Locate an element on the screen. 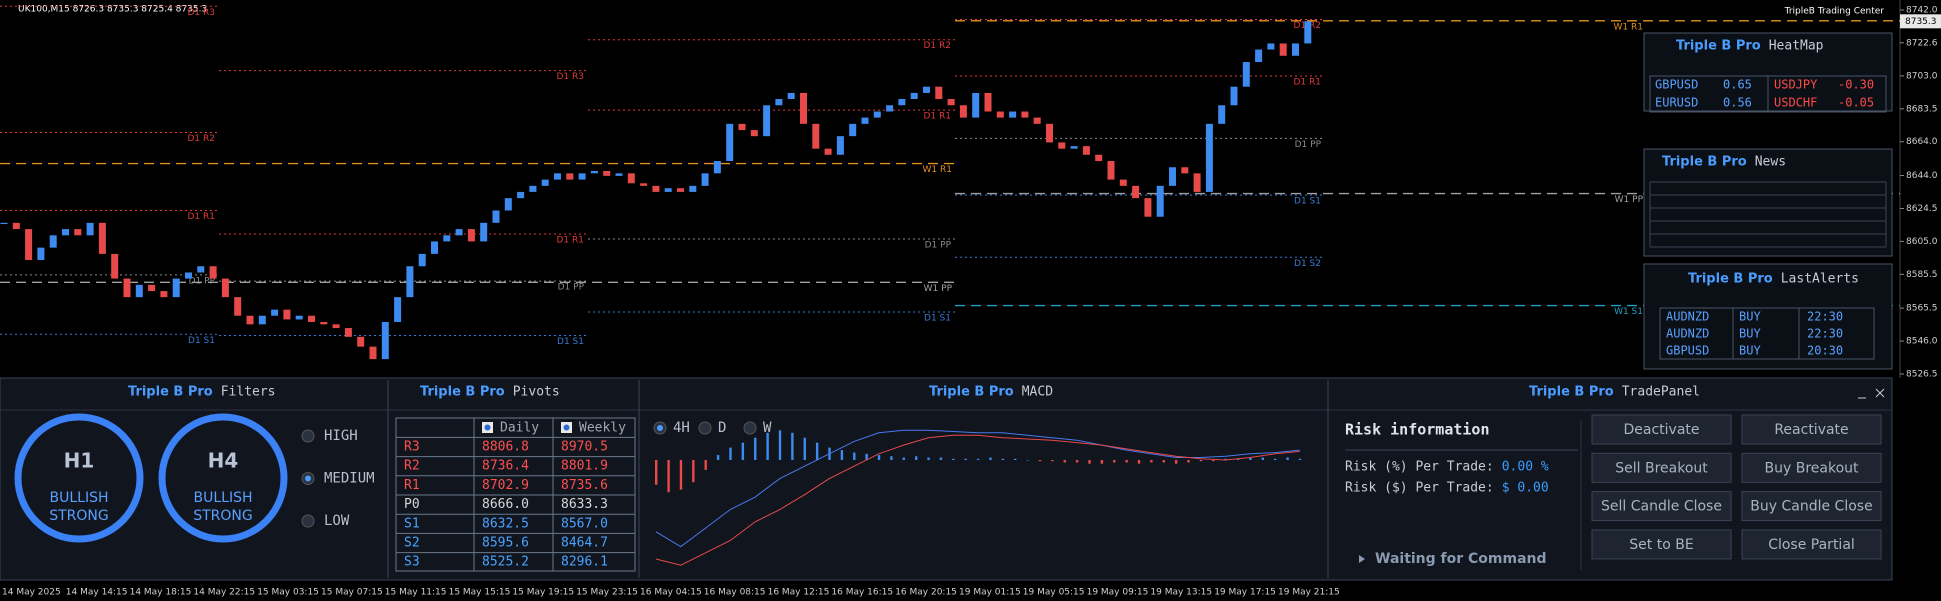  panel-title: LastAlerts is located at coordinates (1820, 279).